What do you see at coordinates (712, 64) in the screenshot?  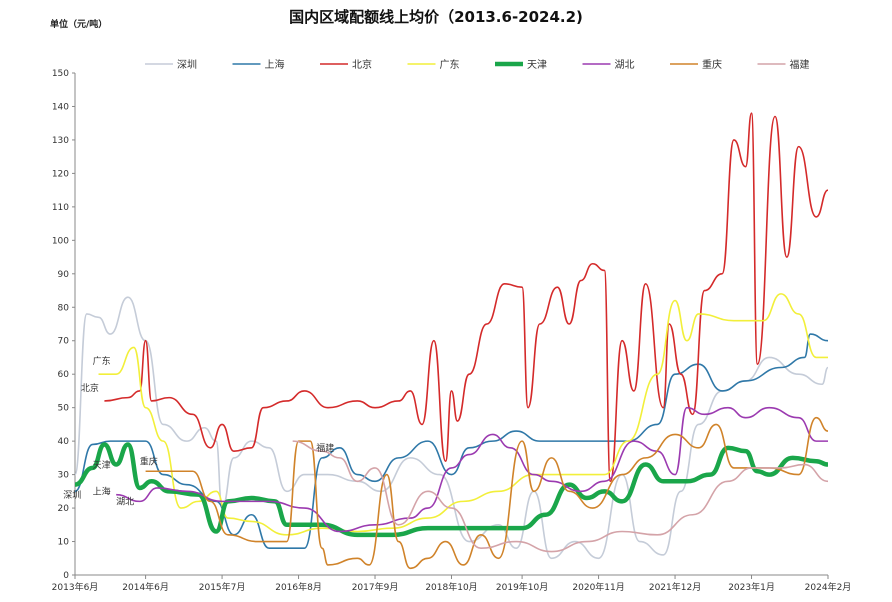 I see `legend-label: 重庆` at bounding box center [712, 64].